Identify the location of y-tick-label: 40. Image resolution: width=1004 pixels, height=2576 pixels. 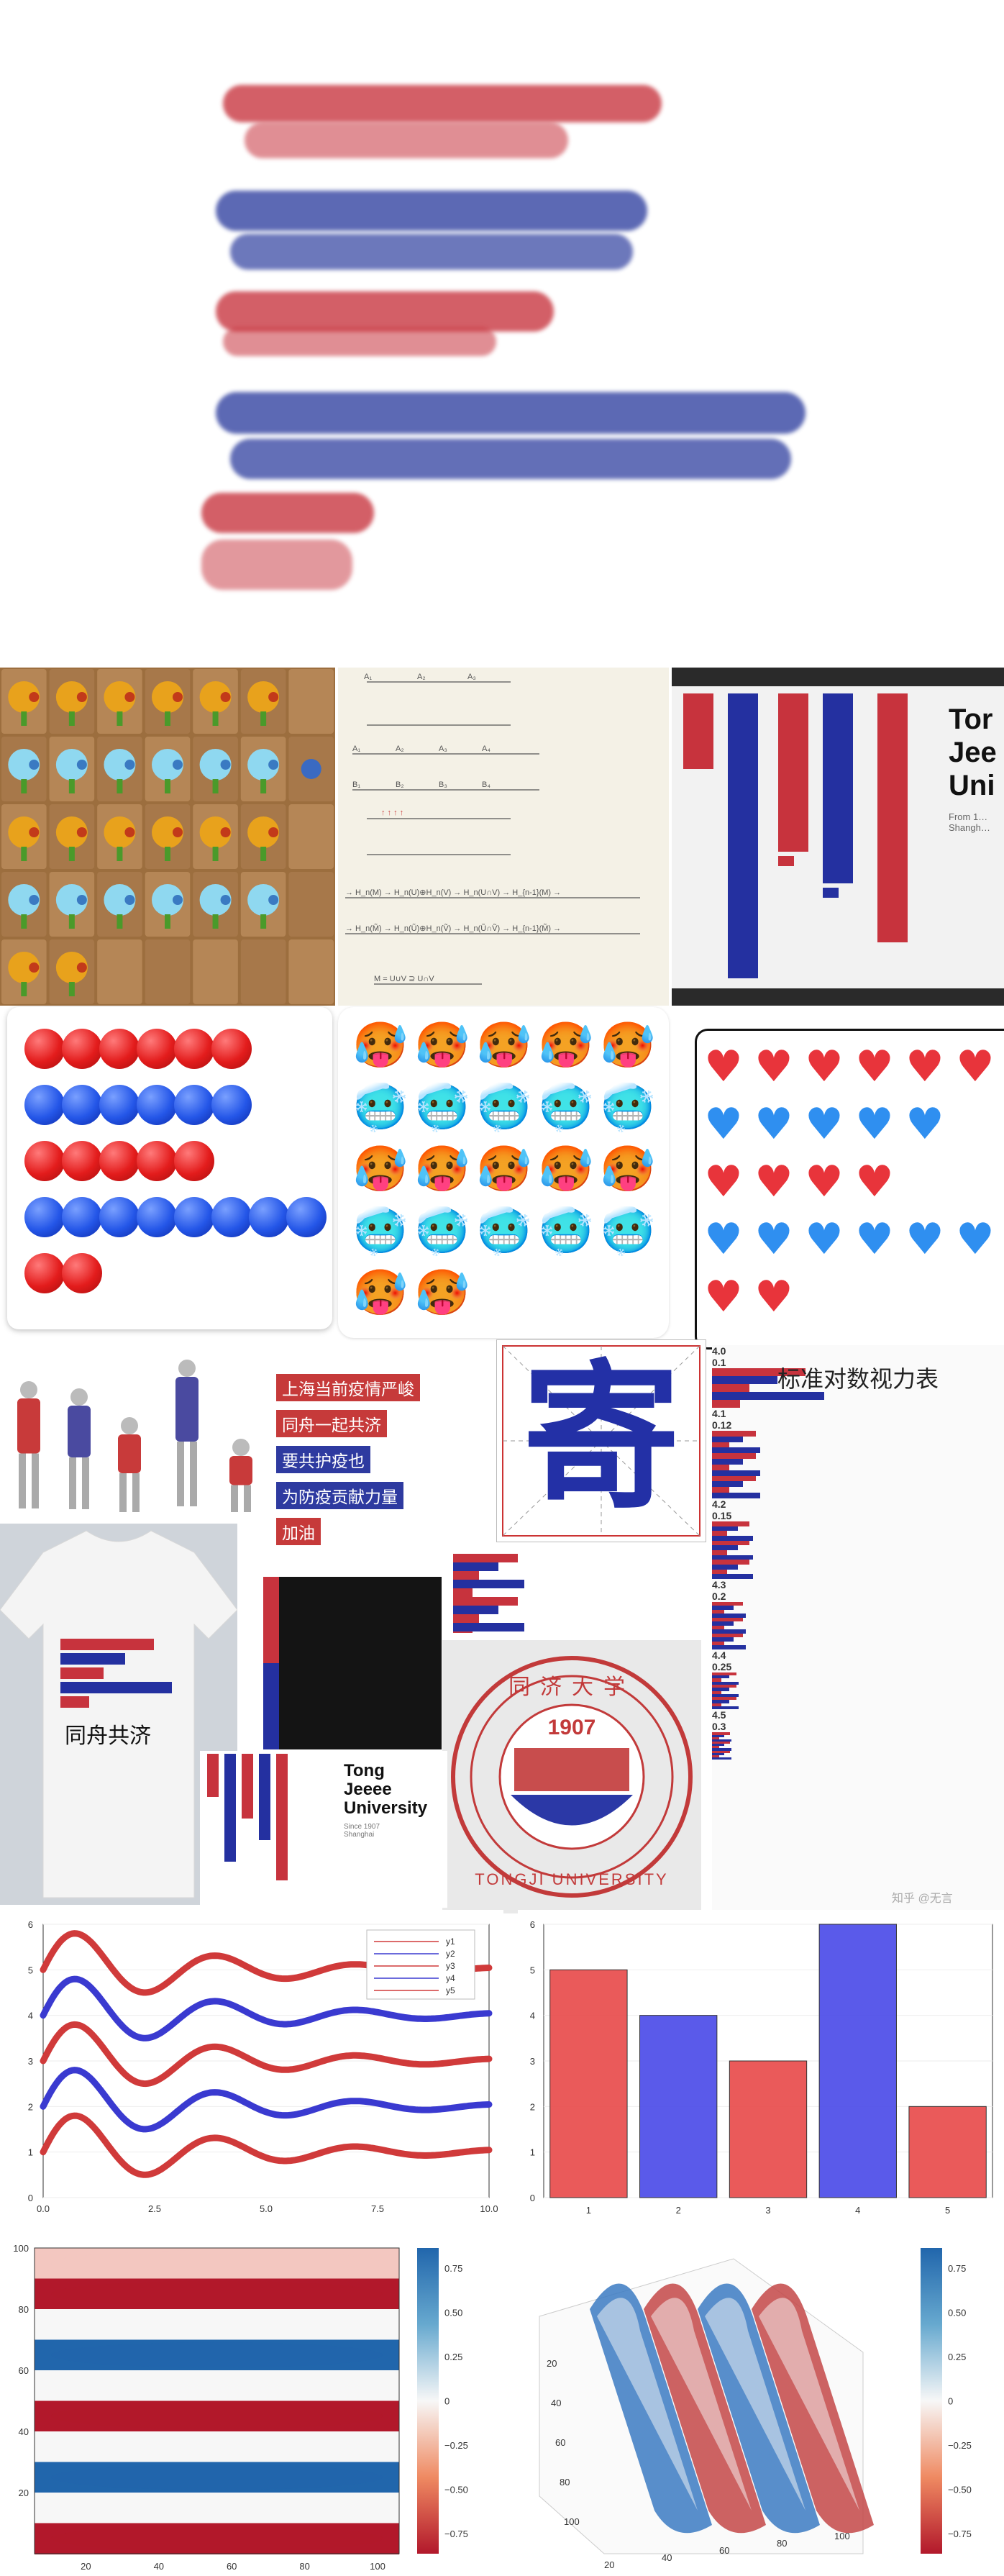
(24, 2431).